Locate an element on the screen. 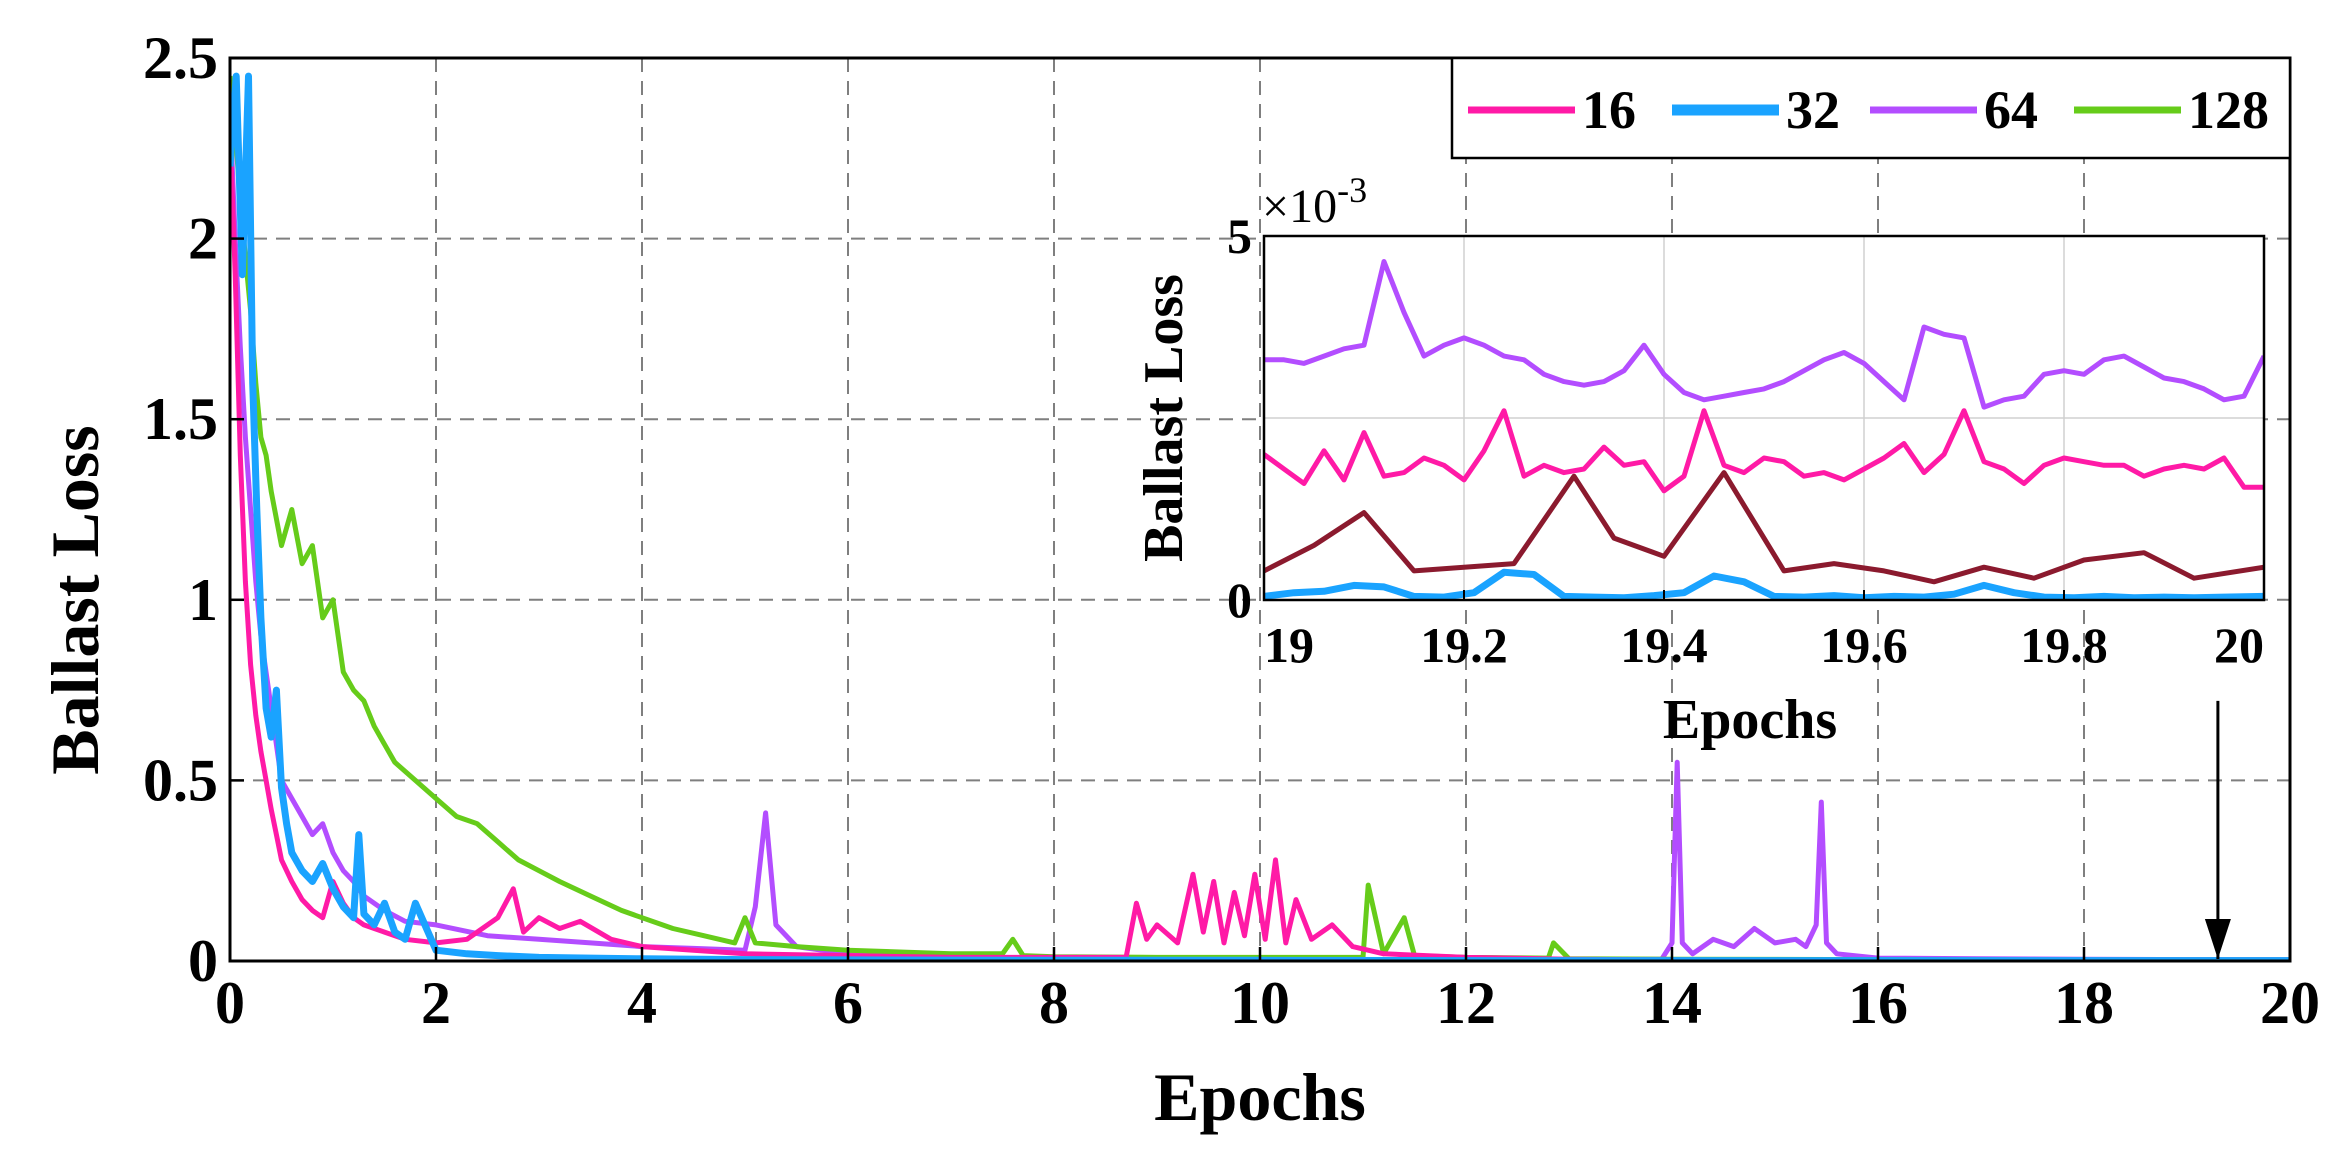 This screenshot has height=1162, width=2352. inset-y-tick-label-5: 5 is located at coordinates (1239, 236).